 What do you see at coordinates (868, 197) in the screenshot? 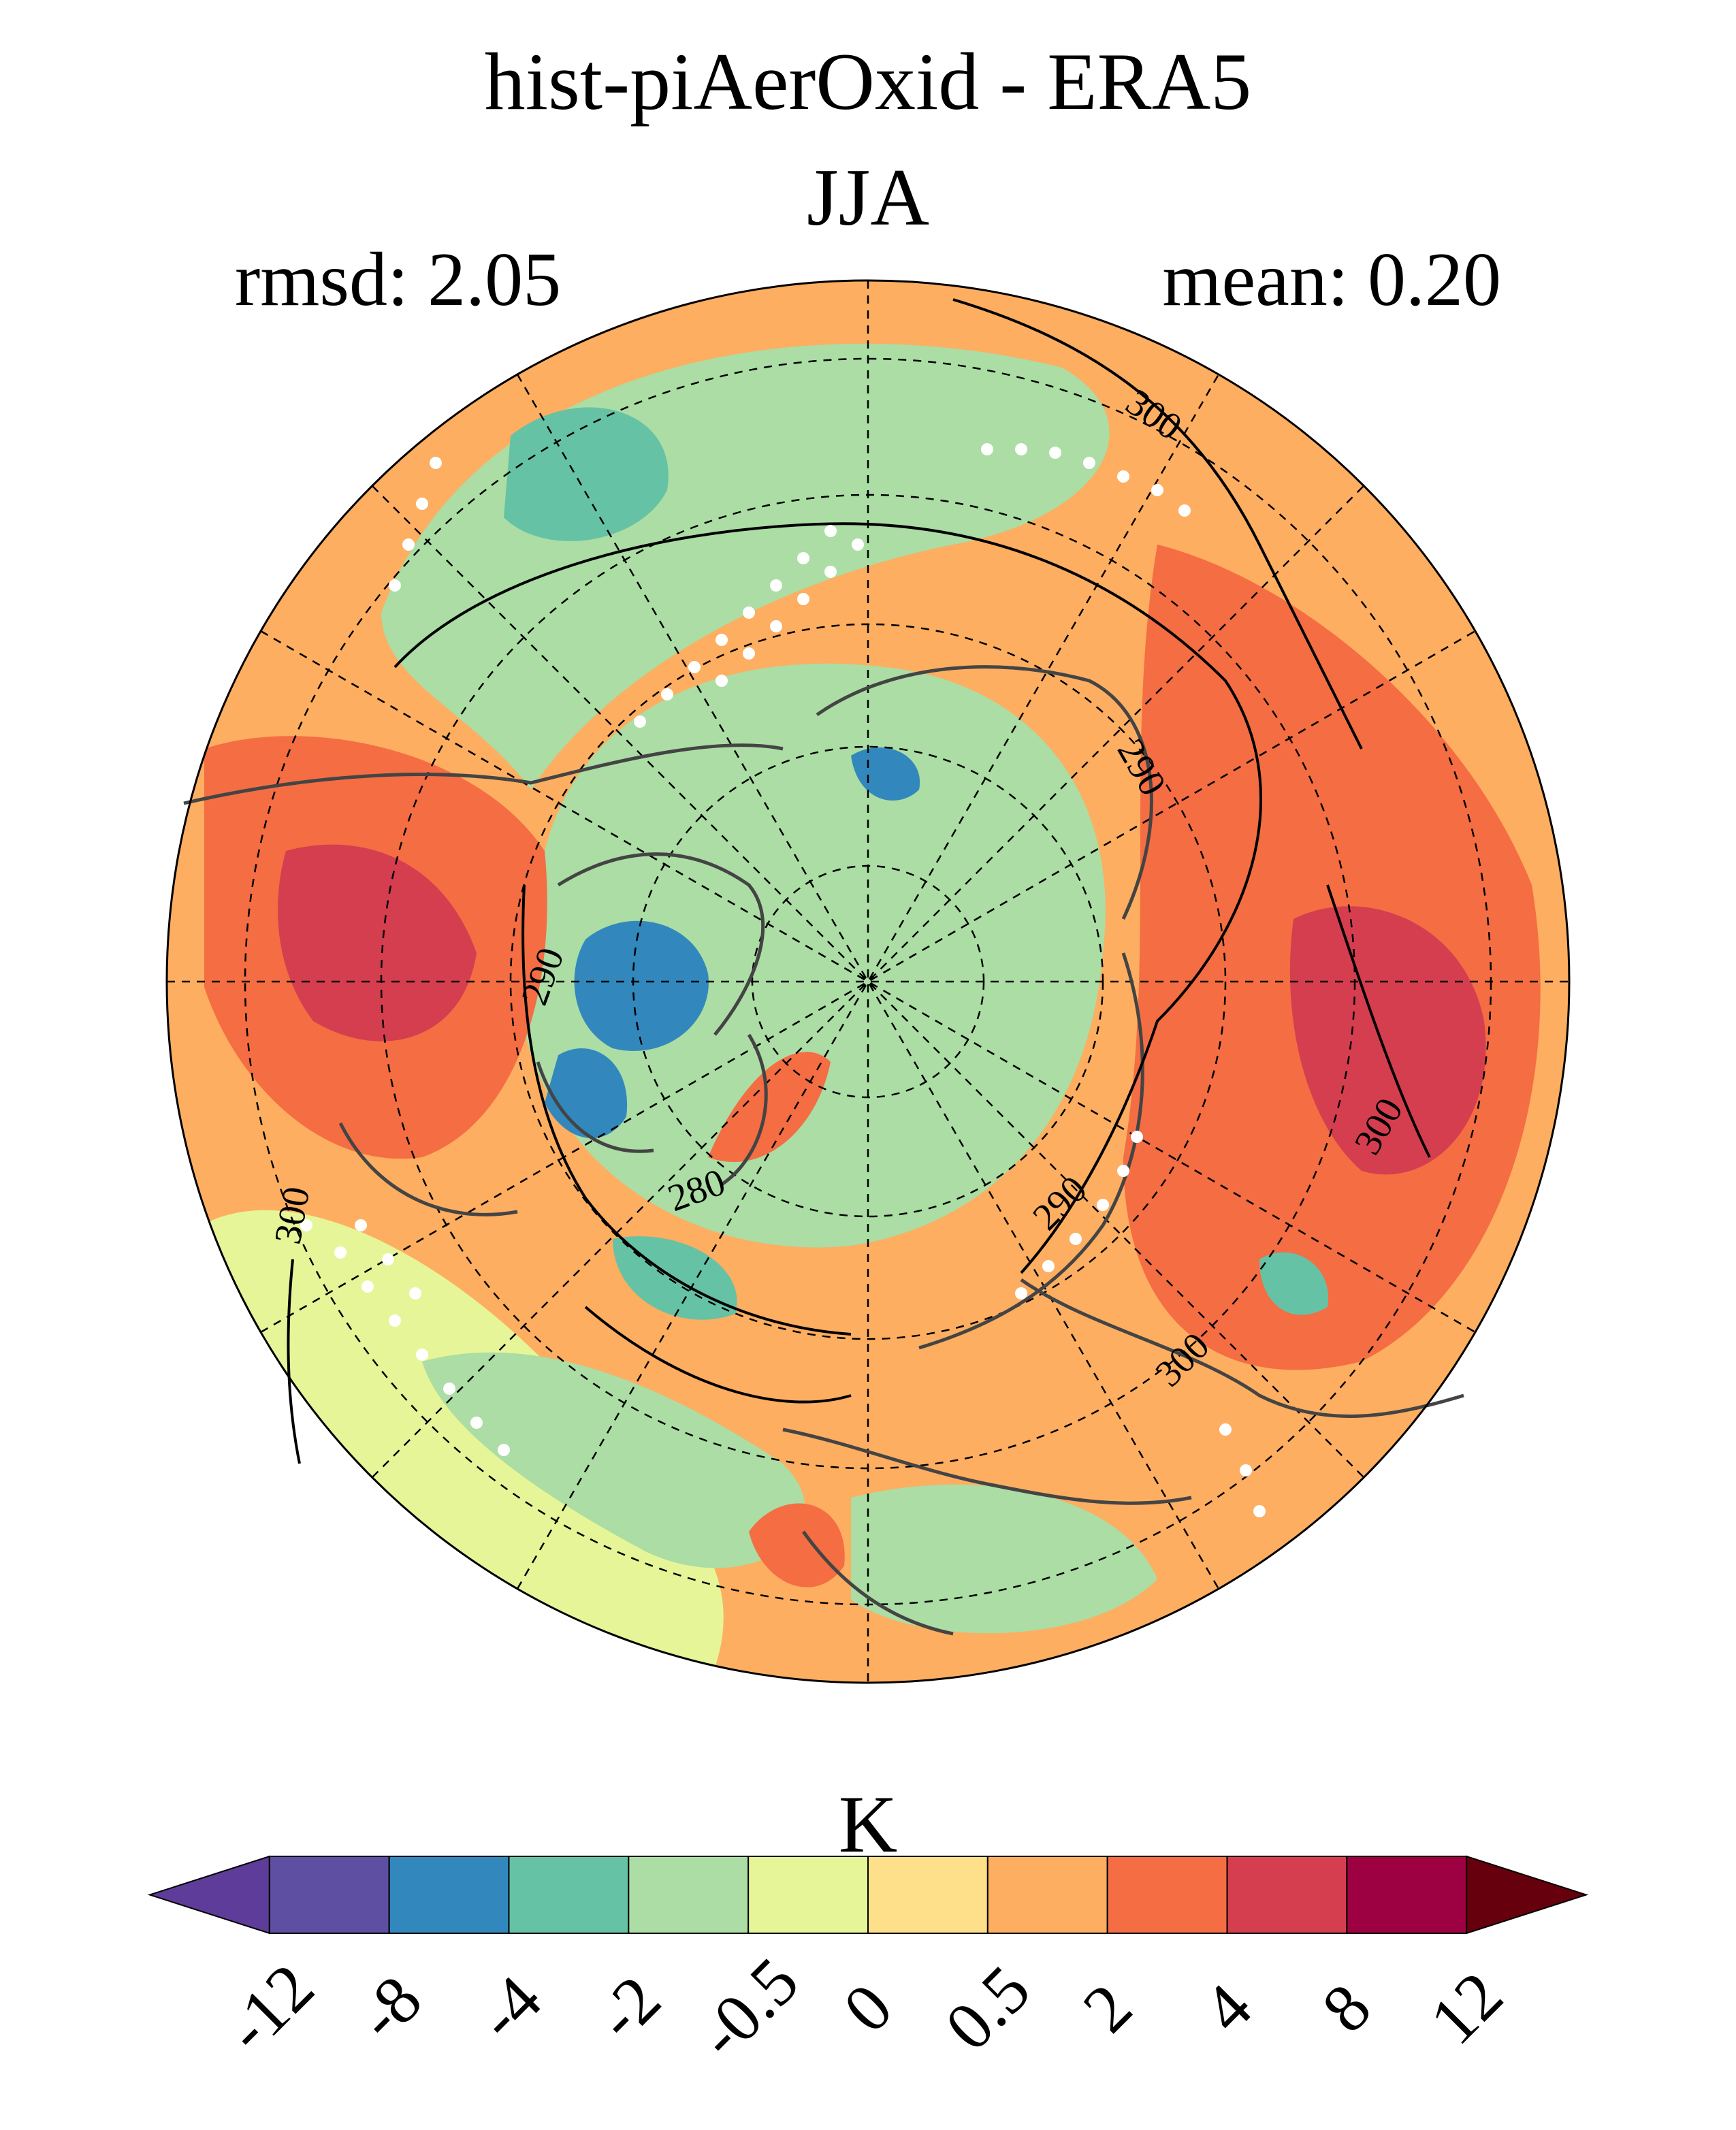
I see `season-label: JJA` at bounding box center [868, 197].